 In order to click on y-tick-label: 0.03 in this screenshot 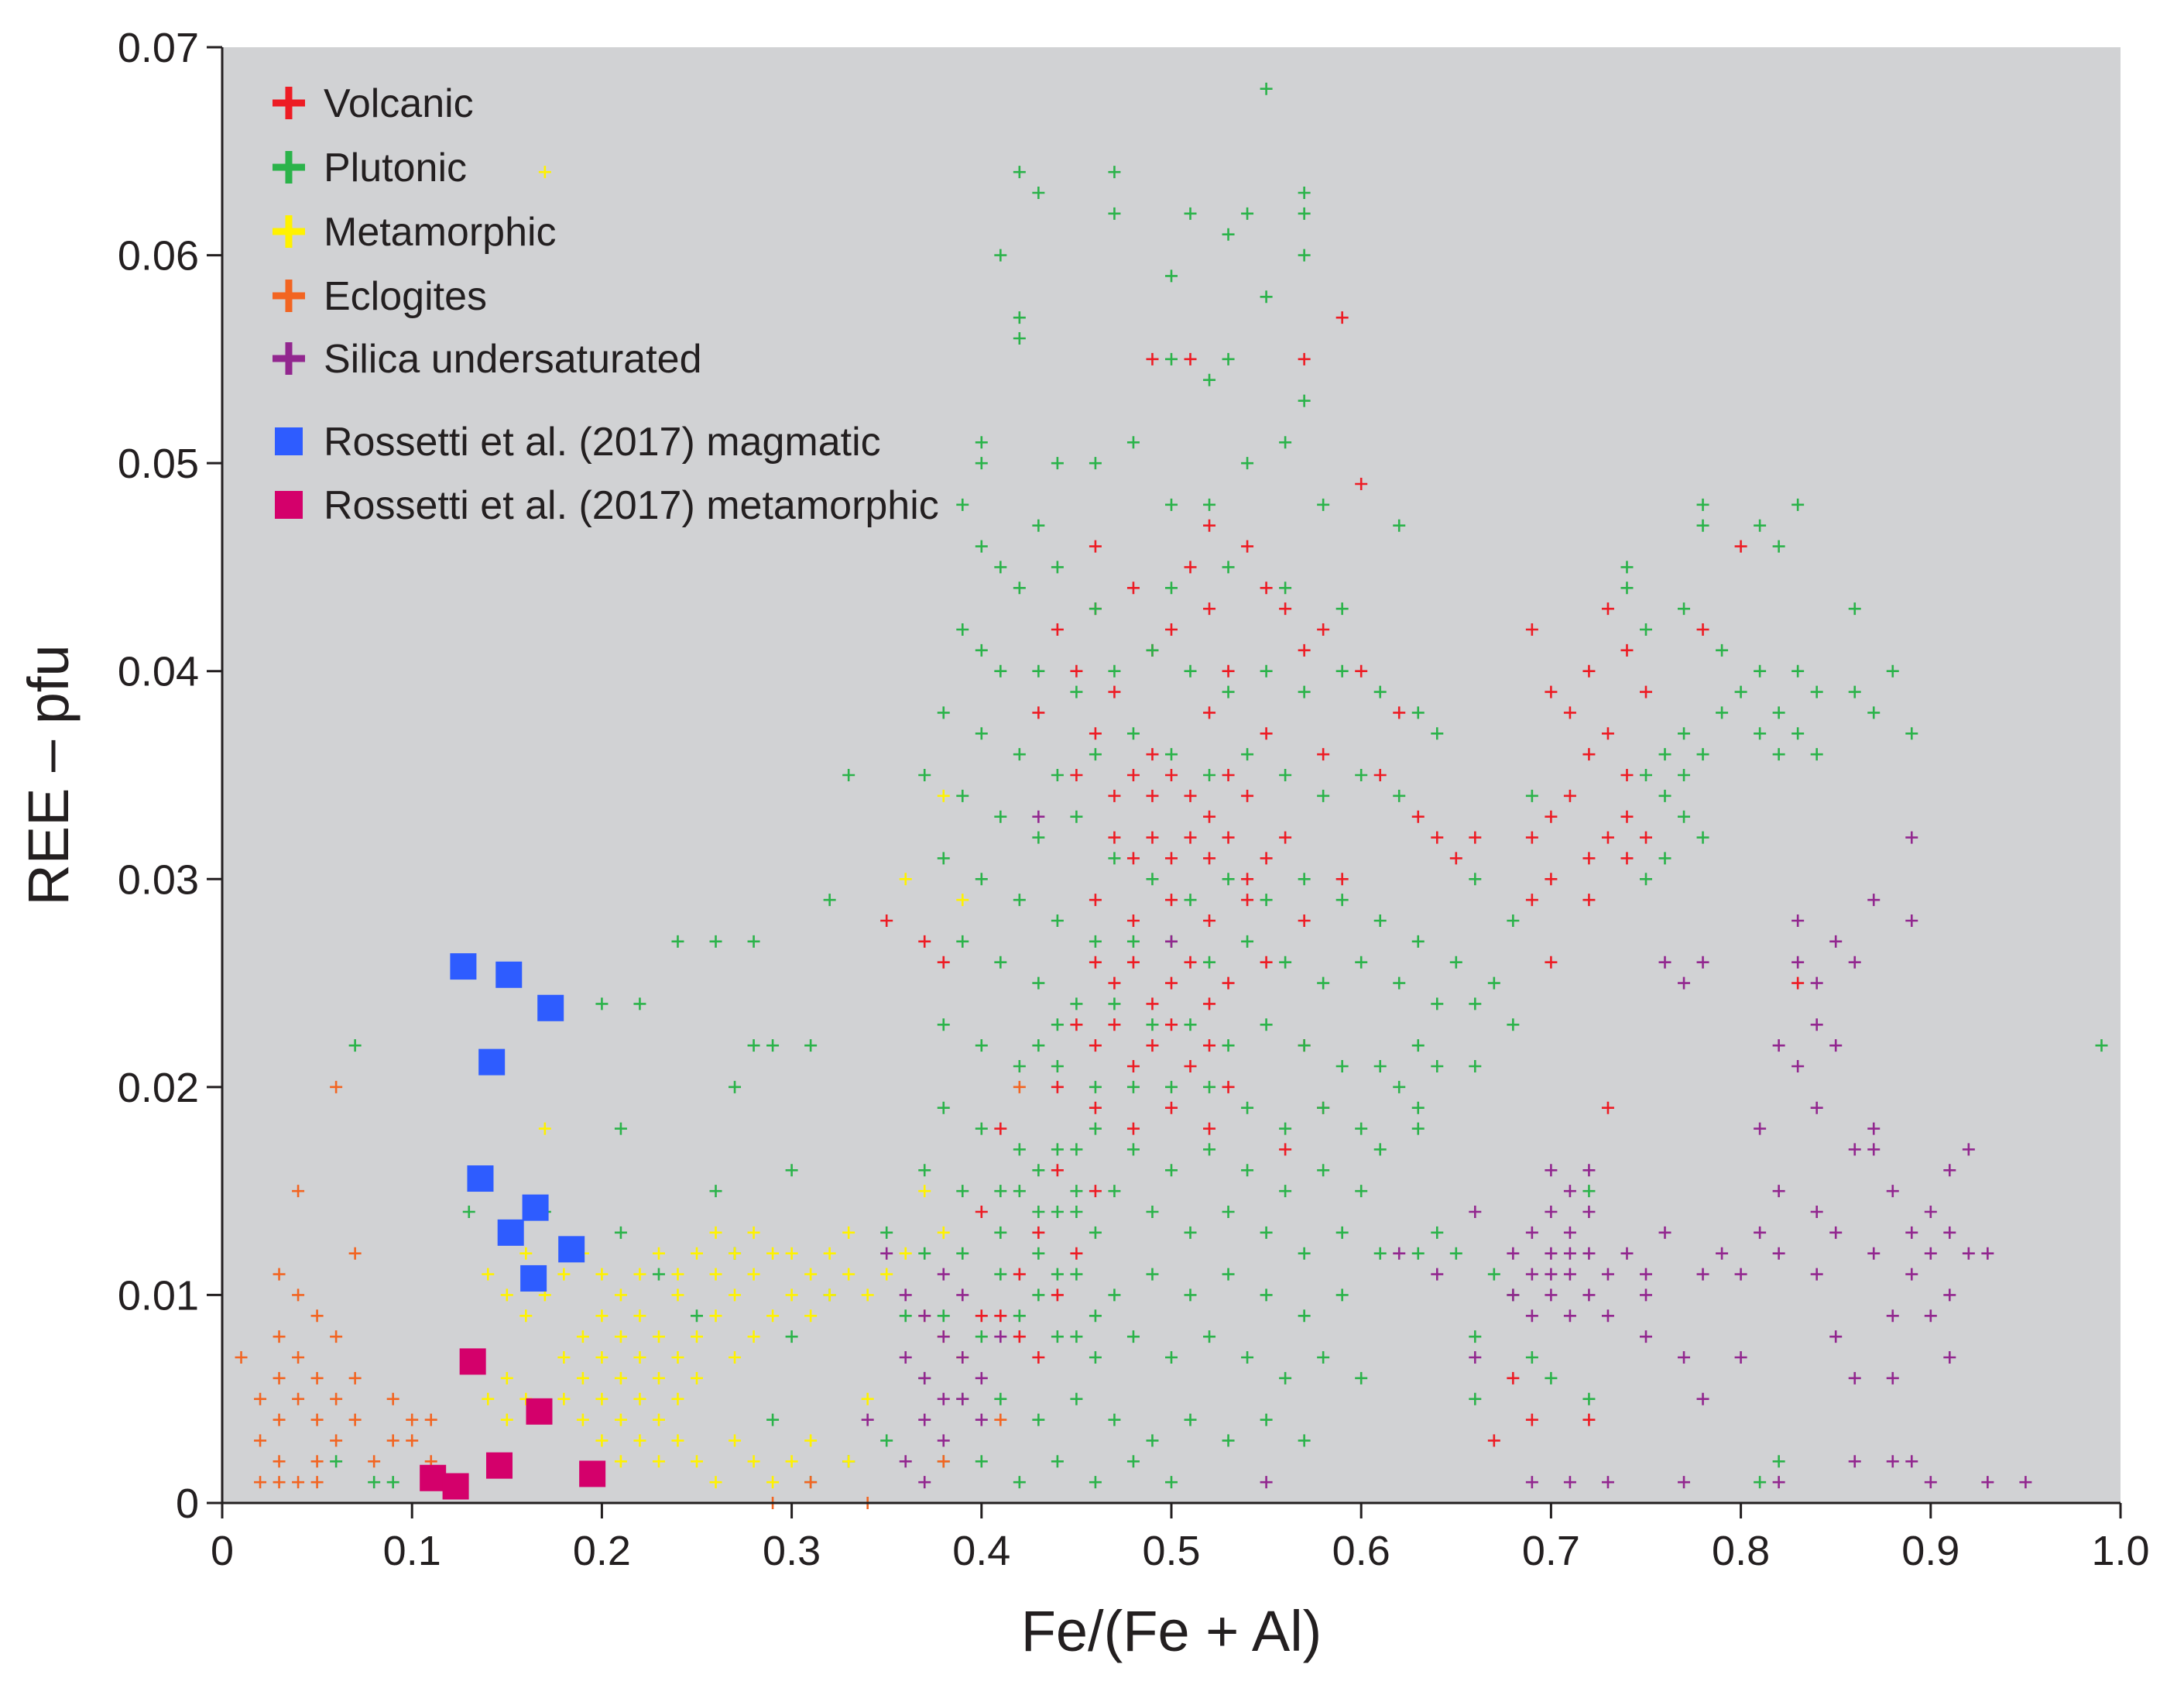, I will do `click(158, 879)`.